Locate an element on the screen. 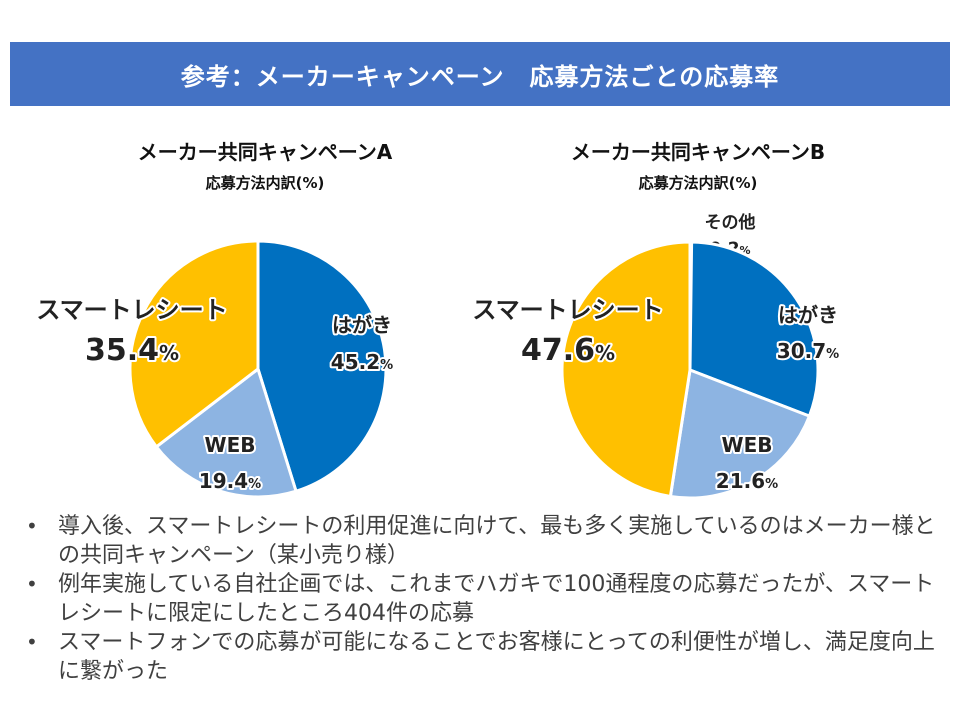  chart-a-title: メーカー共同キャンペーンA is located at coordinates (265, 152).